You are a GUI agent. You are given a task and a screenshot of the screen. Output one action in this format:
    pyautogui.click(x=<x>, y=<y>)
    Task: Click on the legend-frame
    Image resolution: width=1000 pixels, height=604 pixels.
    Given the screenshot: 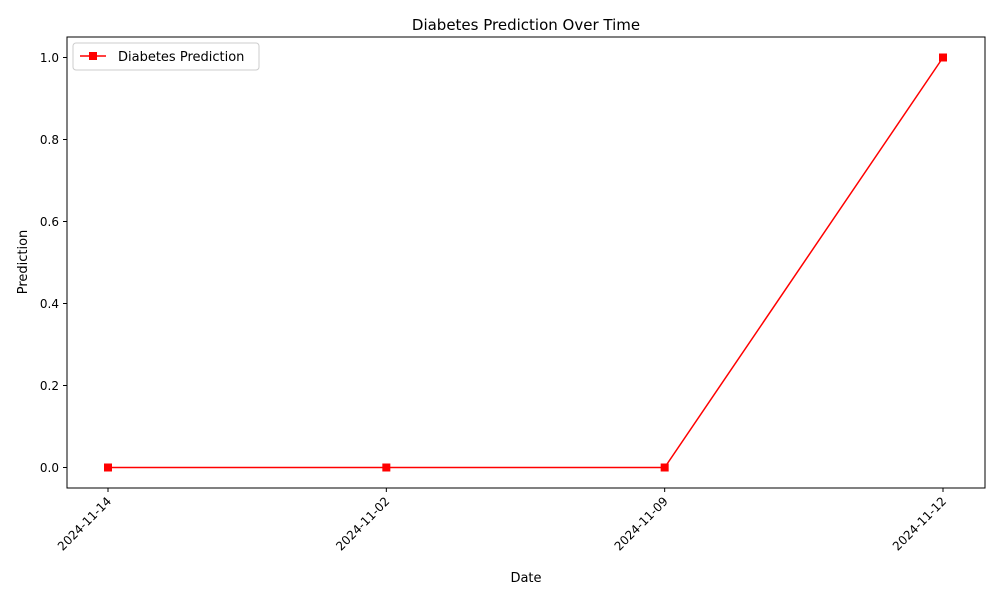 What is the action you would take?
    pyautogui.click(x=166, y=56)
    